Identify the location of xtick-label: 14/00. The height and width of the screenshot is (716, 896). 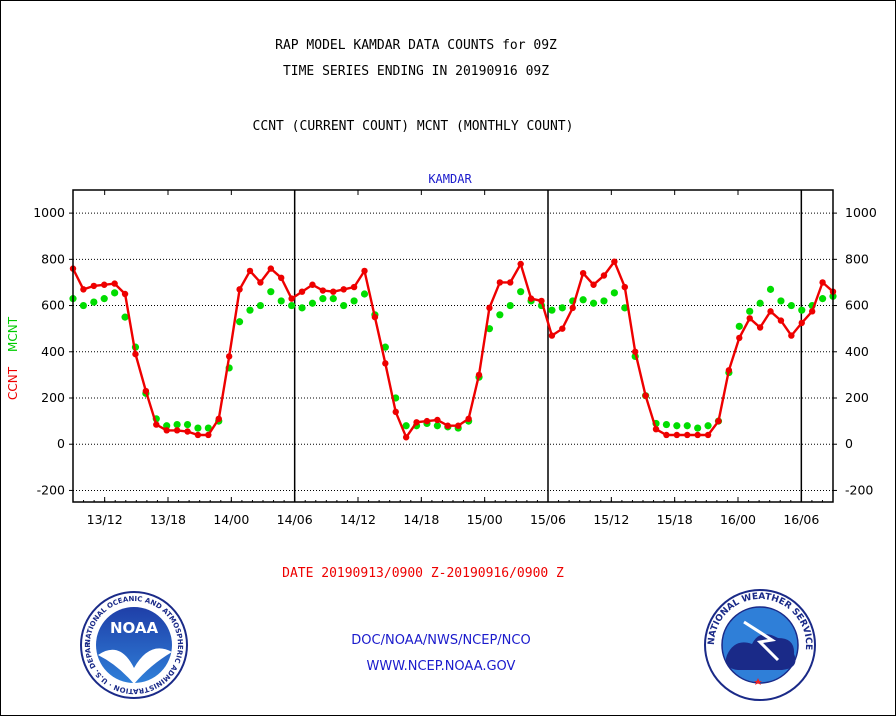
(231, 519).